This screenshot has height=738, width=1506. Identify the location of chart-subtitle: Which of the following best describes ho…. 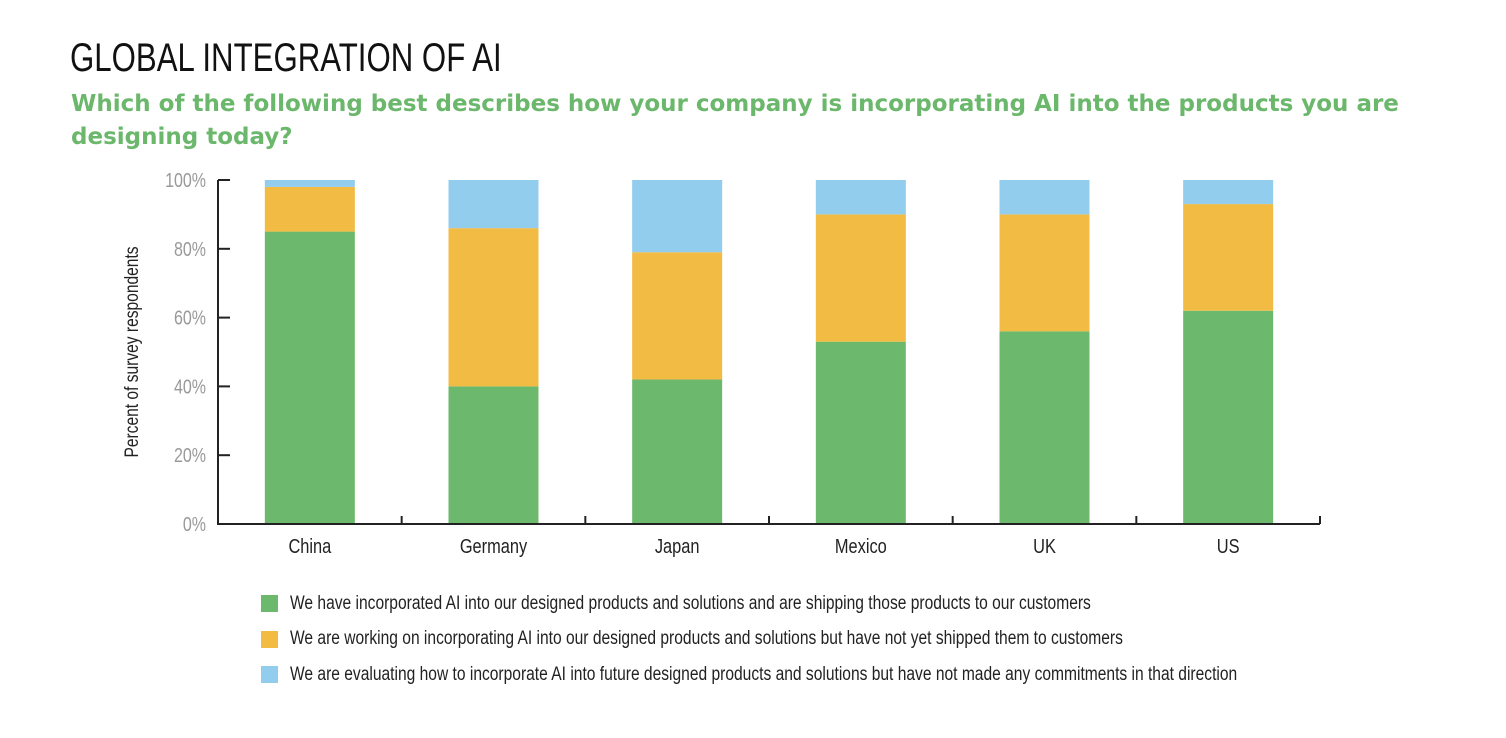
(735, 120).